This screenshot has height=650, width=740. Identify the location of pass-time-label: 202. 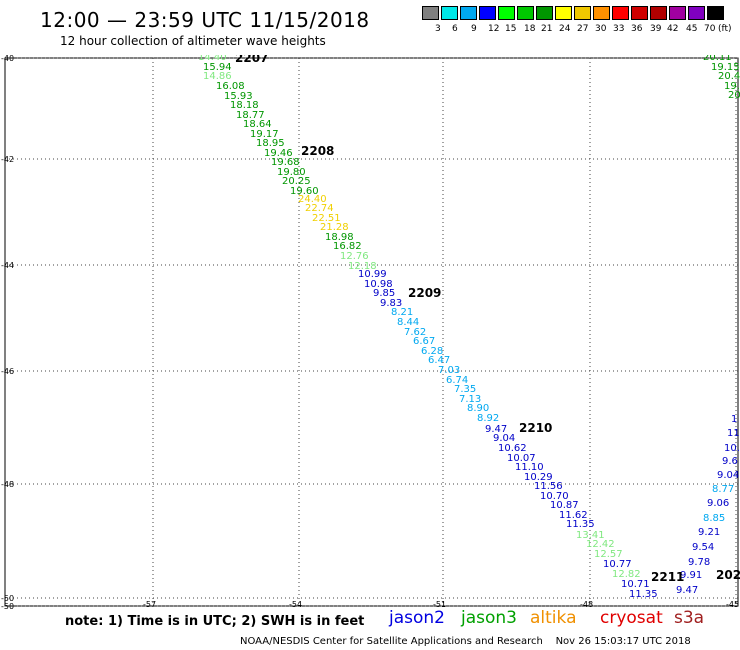
(728, 575).